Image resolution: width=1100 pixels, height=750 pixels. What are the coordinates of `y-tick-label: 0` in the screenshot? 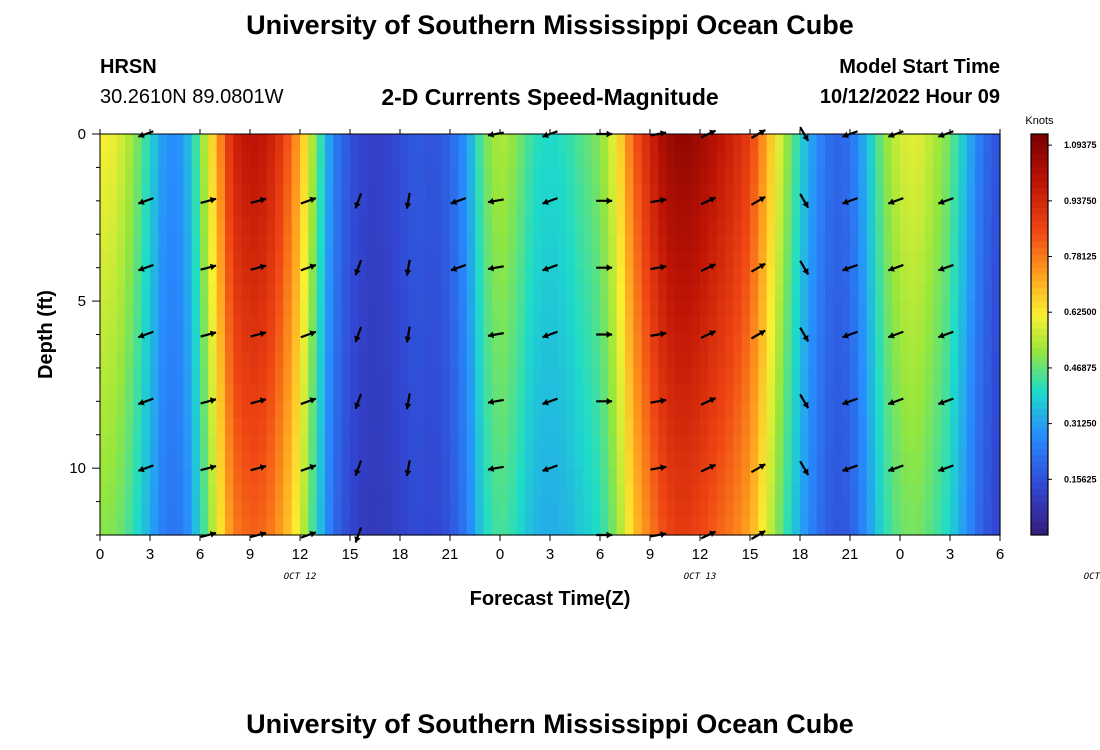 It's located at (82, 134).